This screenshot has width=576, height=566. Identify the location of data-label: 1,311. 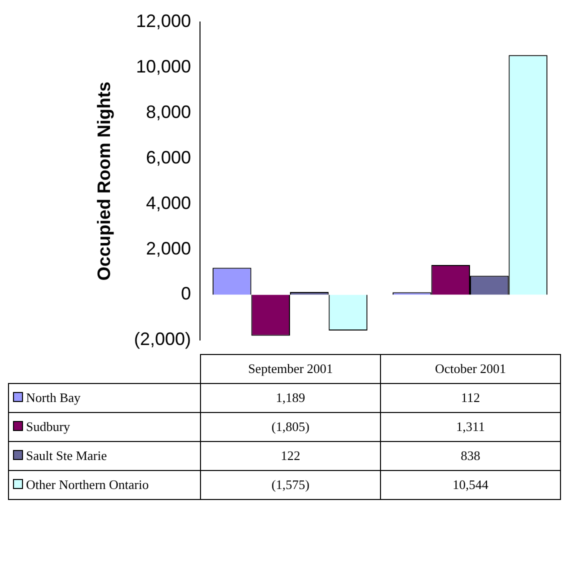
(470, 427).